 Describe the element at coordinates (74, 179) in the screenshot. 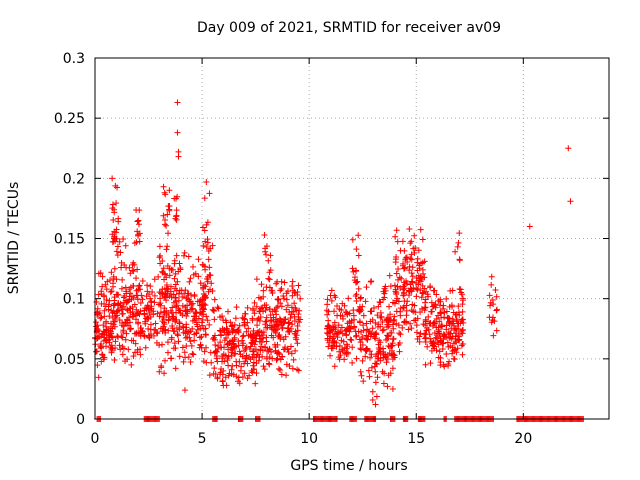

I see `y-tick-label: 0.2` at that location.